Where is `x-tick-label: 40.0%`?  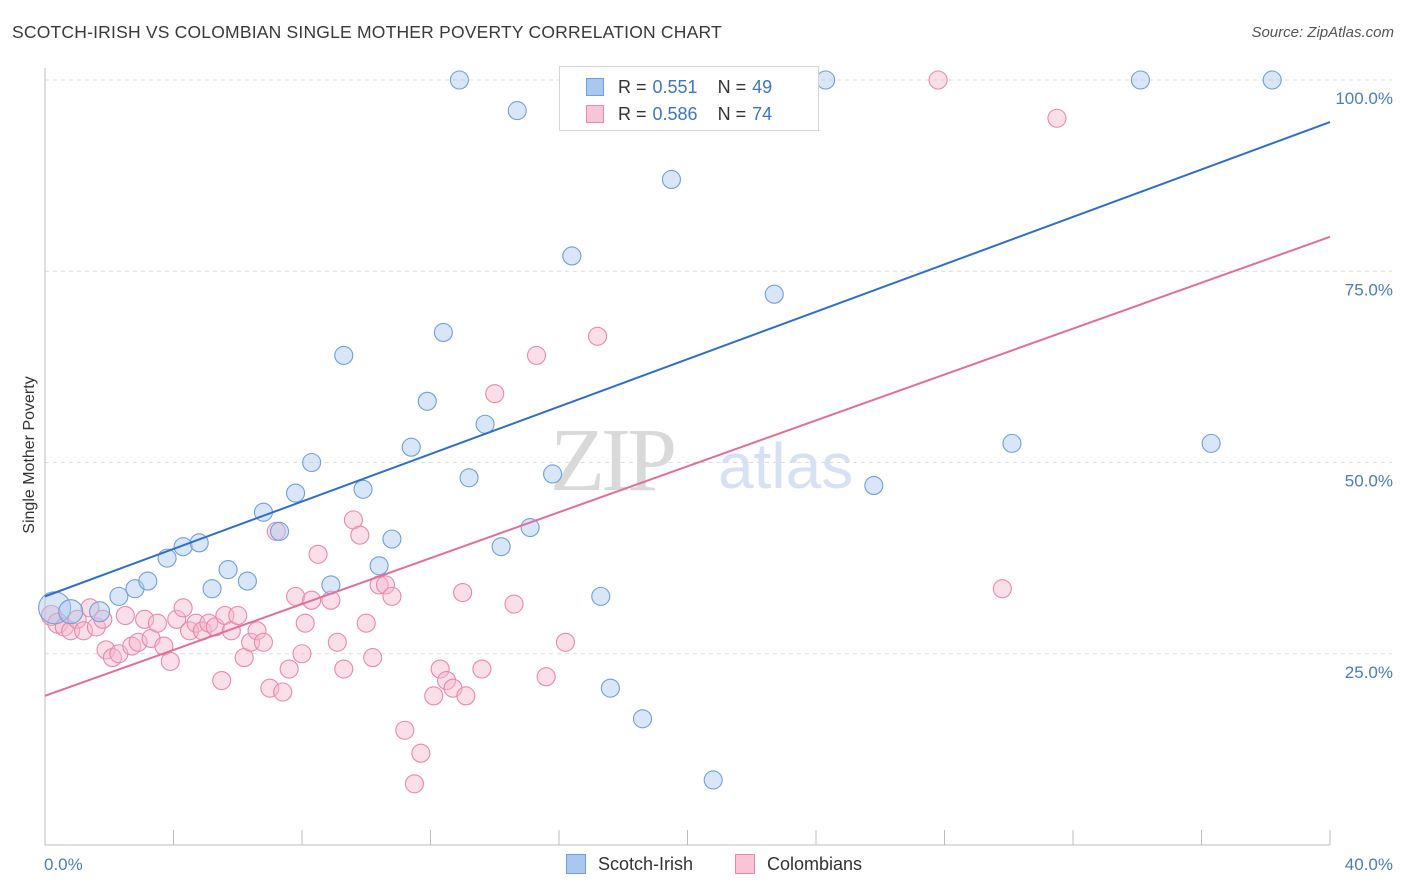
x-tick-label: 40.0% is located at coordinates (1369, 864).